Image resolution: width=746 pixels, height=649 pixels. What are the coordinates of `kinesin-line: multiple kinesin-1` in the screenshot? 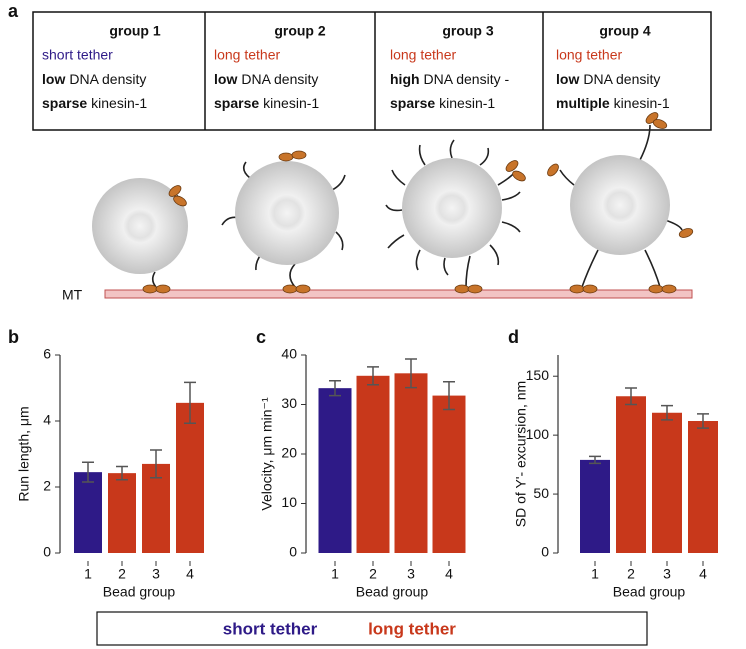 It's located at (613, 103).